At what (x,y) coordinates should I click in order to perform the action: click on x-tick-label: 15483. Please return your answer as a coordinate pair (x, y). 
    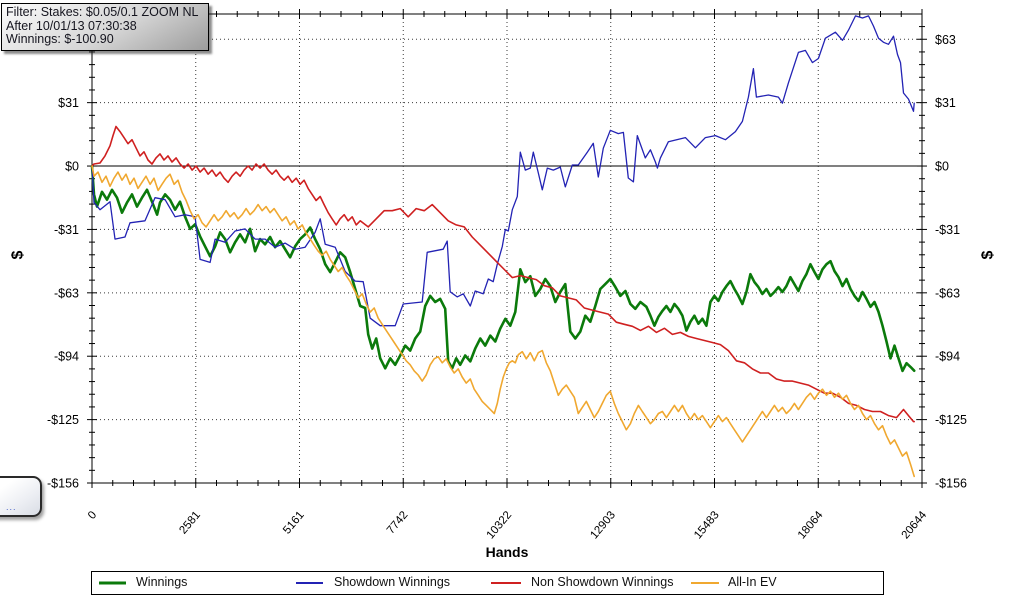
    Looking at the image, I should click on (707, 525).